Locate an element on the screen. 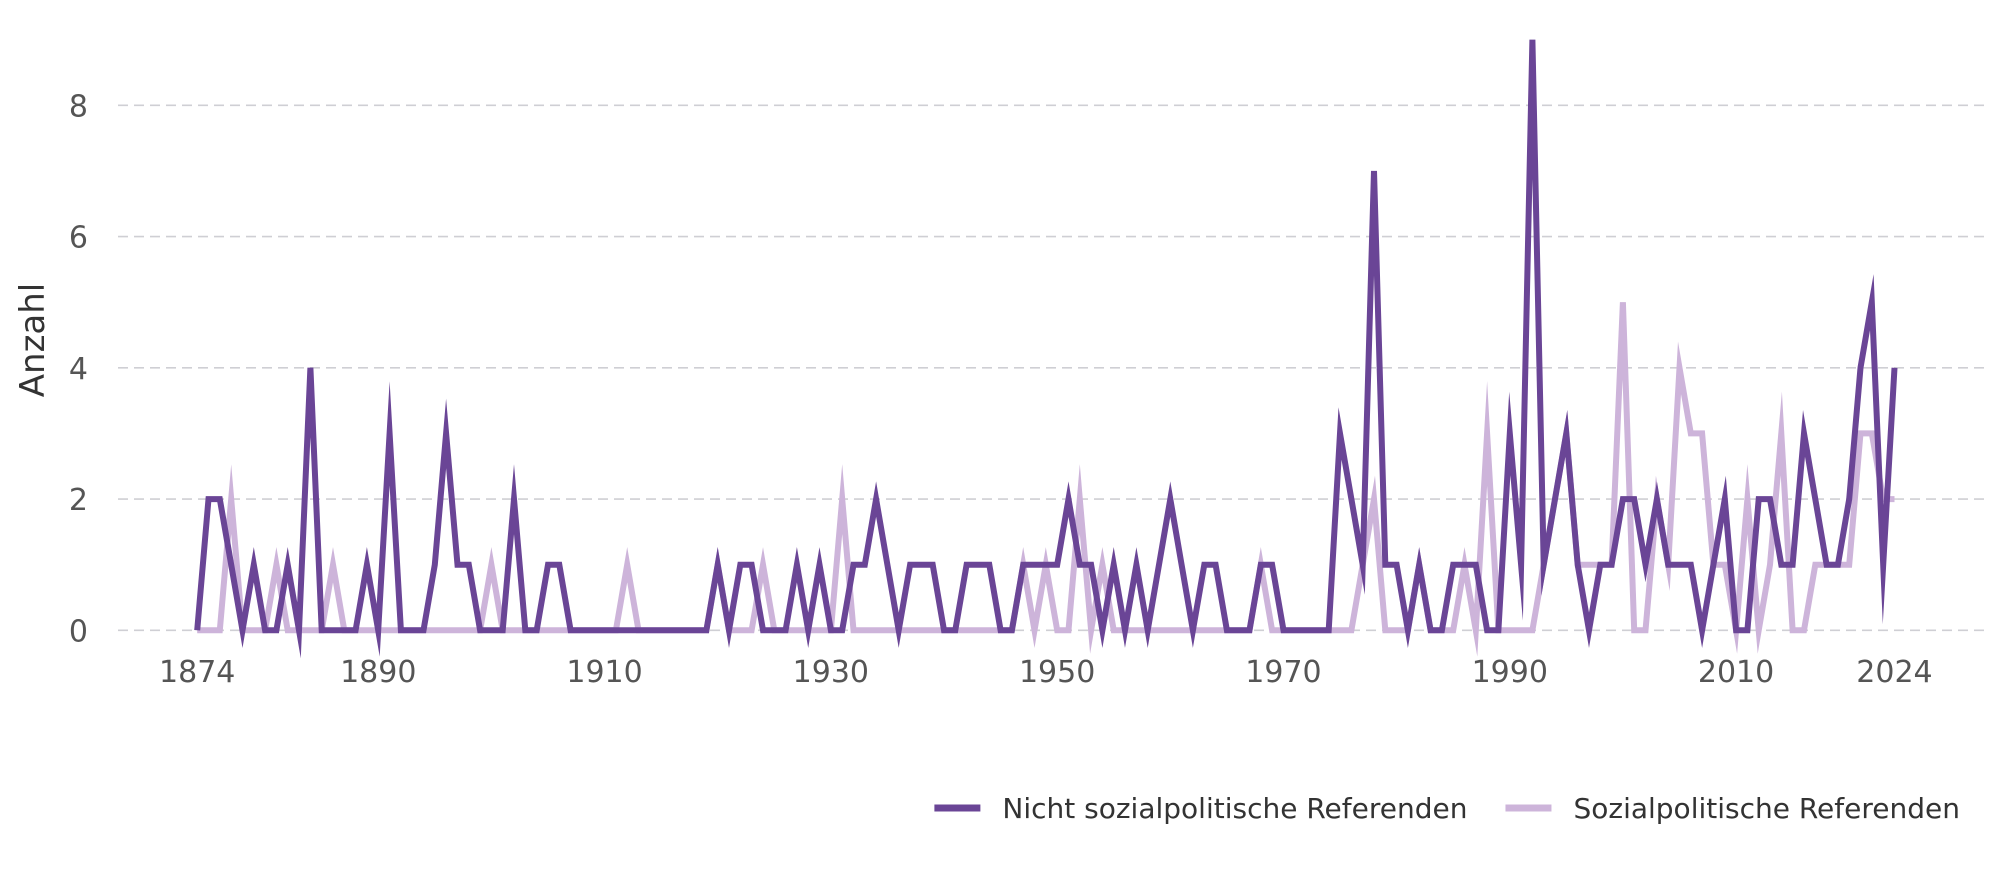 The height and width of the screenshot is (875, 2000). legend-label: Sozialpolitische Referenden is located at coordinates (1766, 808).